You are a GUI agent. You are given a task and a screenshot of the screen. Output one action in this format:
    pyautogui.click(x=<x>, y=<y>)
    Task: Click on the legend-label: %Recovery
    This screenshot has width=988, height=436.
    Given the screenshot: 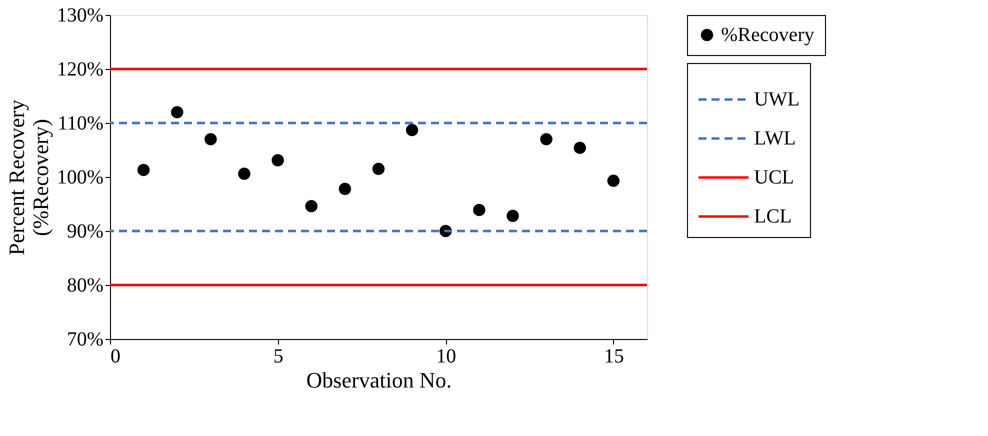 What is the action you would take?
    pyautogui.click(x=767, y=35)
    